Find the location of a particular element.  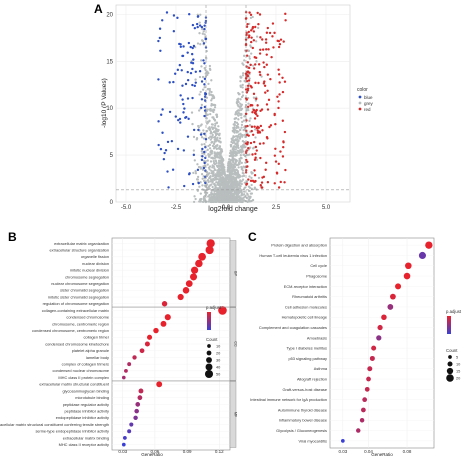

go-count-legend-dot is located at coordinates (209, 346).